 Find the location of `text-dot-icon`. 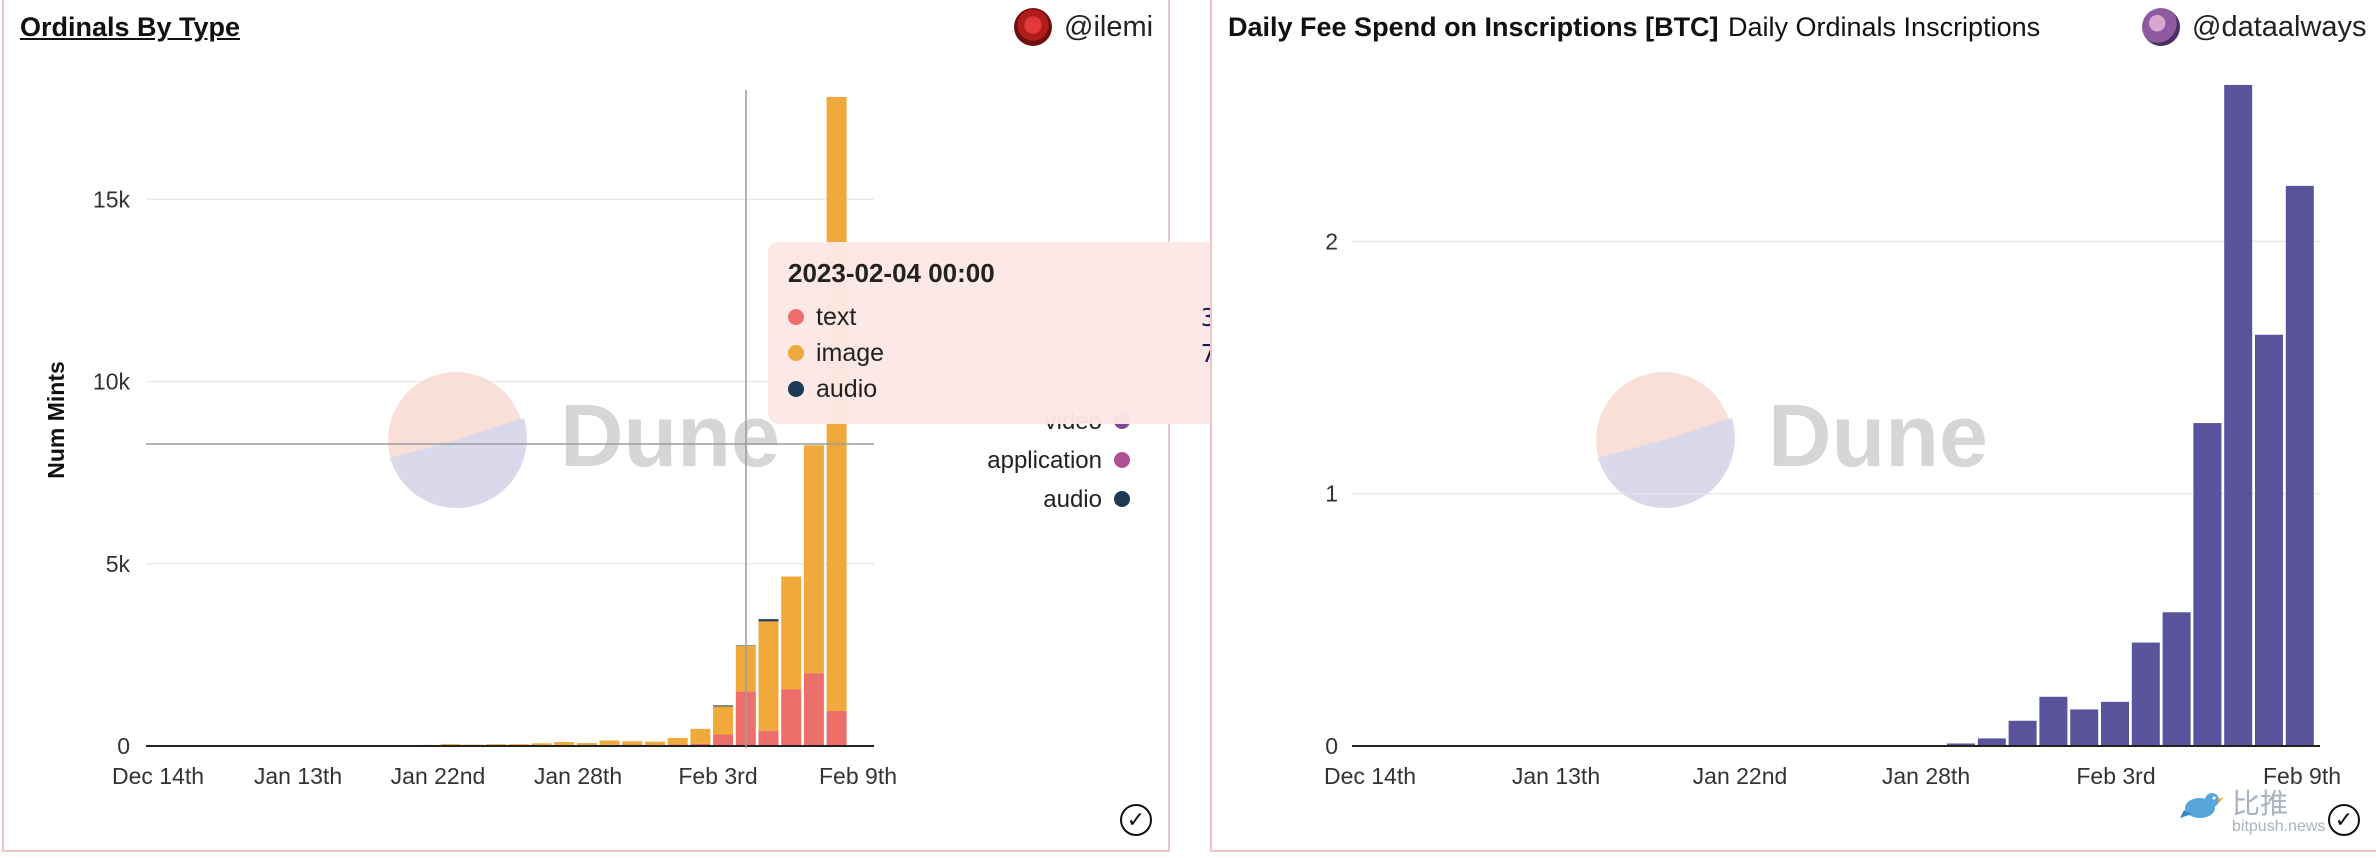

text-dot-icon is located at coordinates (796, 317).